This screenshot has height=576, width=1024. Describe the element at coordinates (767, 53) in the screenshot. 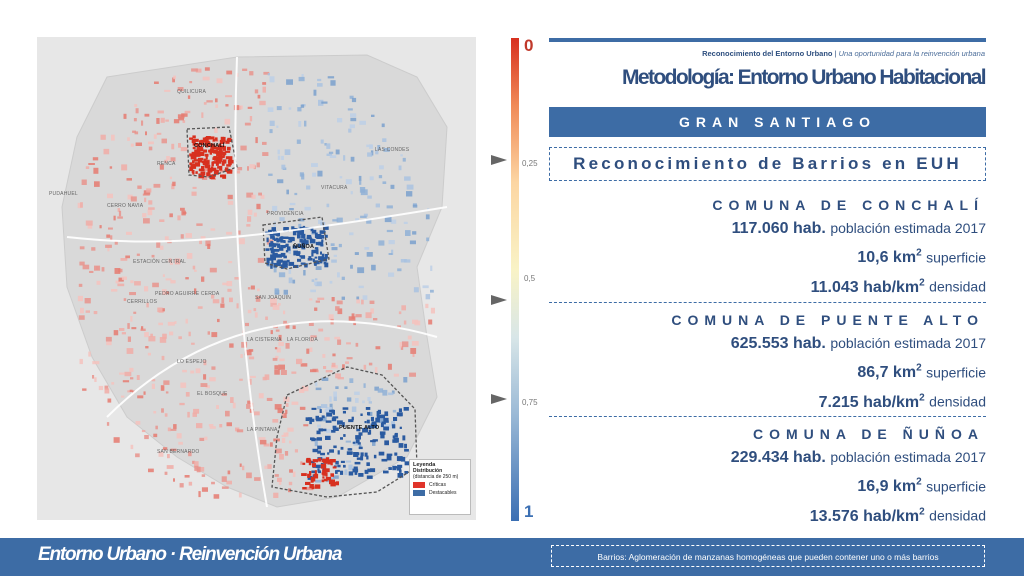

I see `header-subtitle-bold: Reconocimiento del Entorno Urbano` at that location.